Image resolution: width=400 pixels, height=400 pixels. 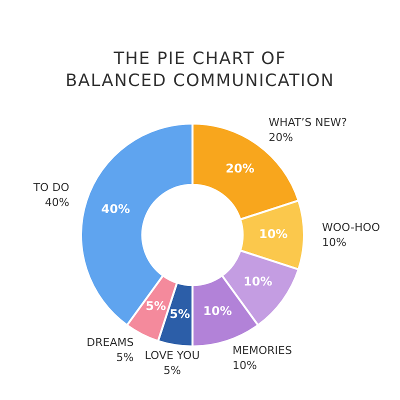 What do you see at coordinates (172, 355) in the screenshot?
I see `slice-label: LOVE YOU` at bounding box center [172, 355].